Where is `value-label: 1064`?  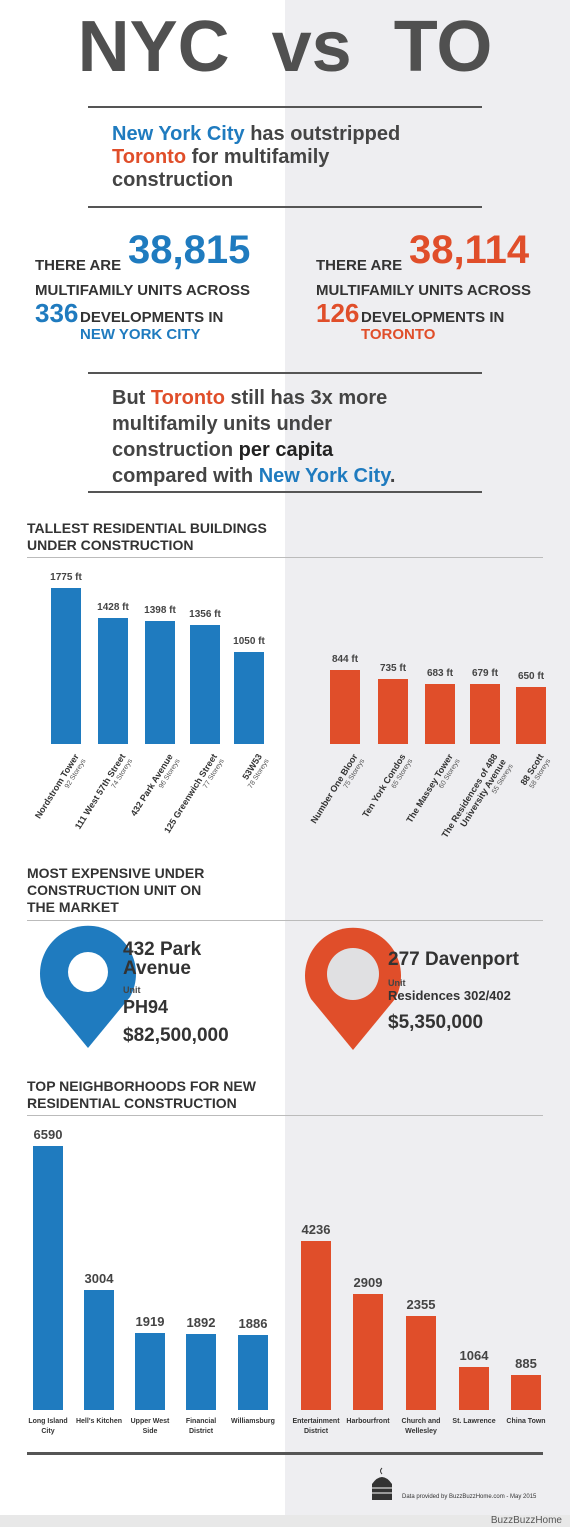
value-label: 1064 is located at coordinates (474, 1356).